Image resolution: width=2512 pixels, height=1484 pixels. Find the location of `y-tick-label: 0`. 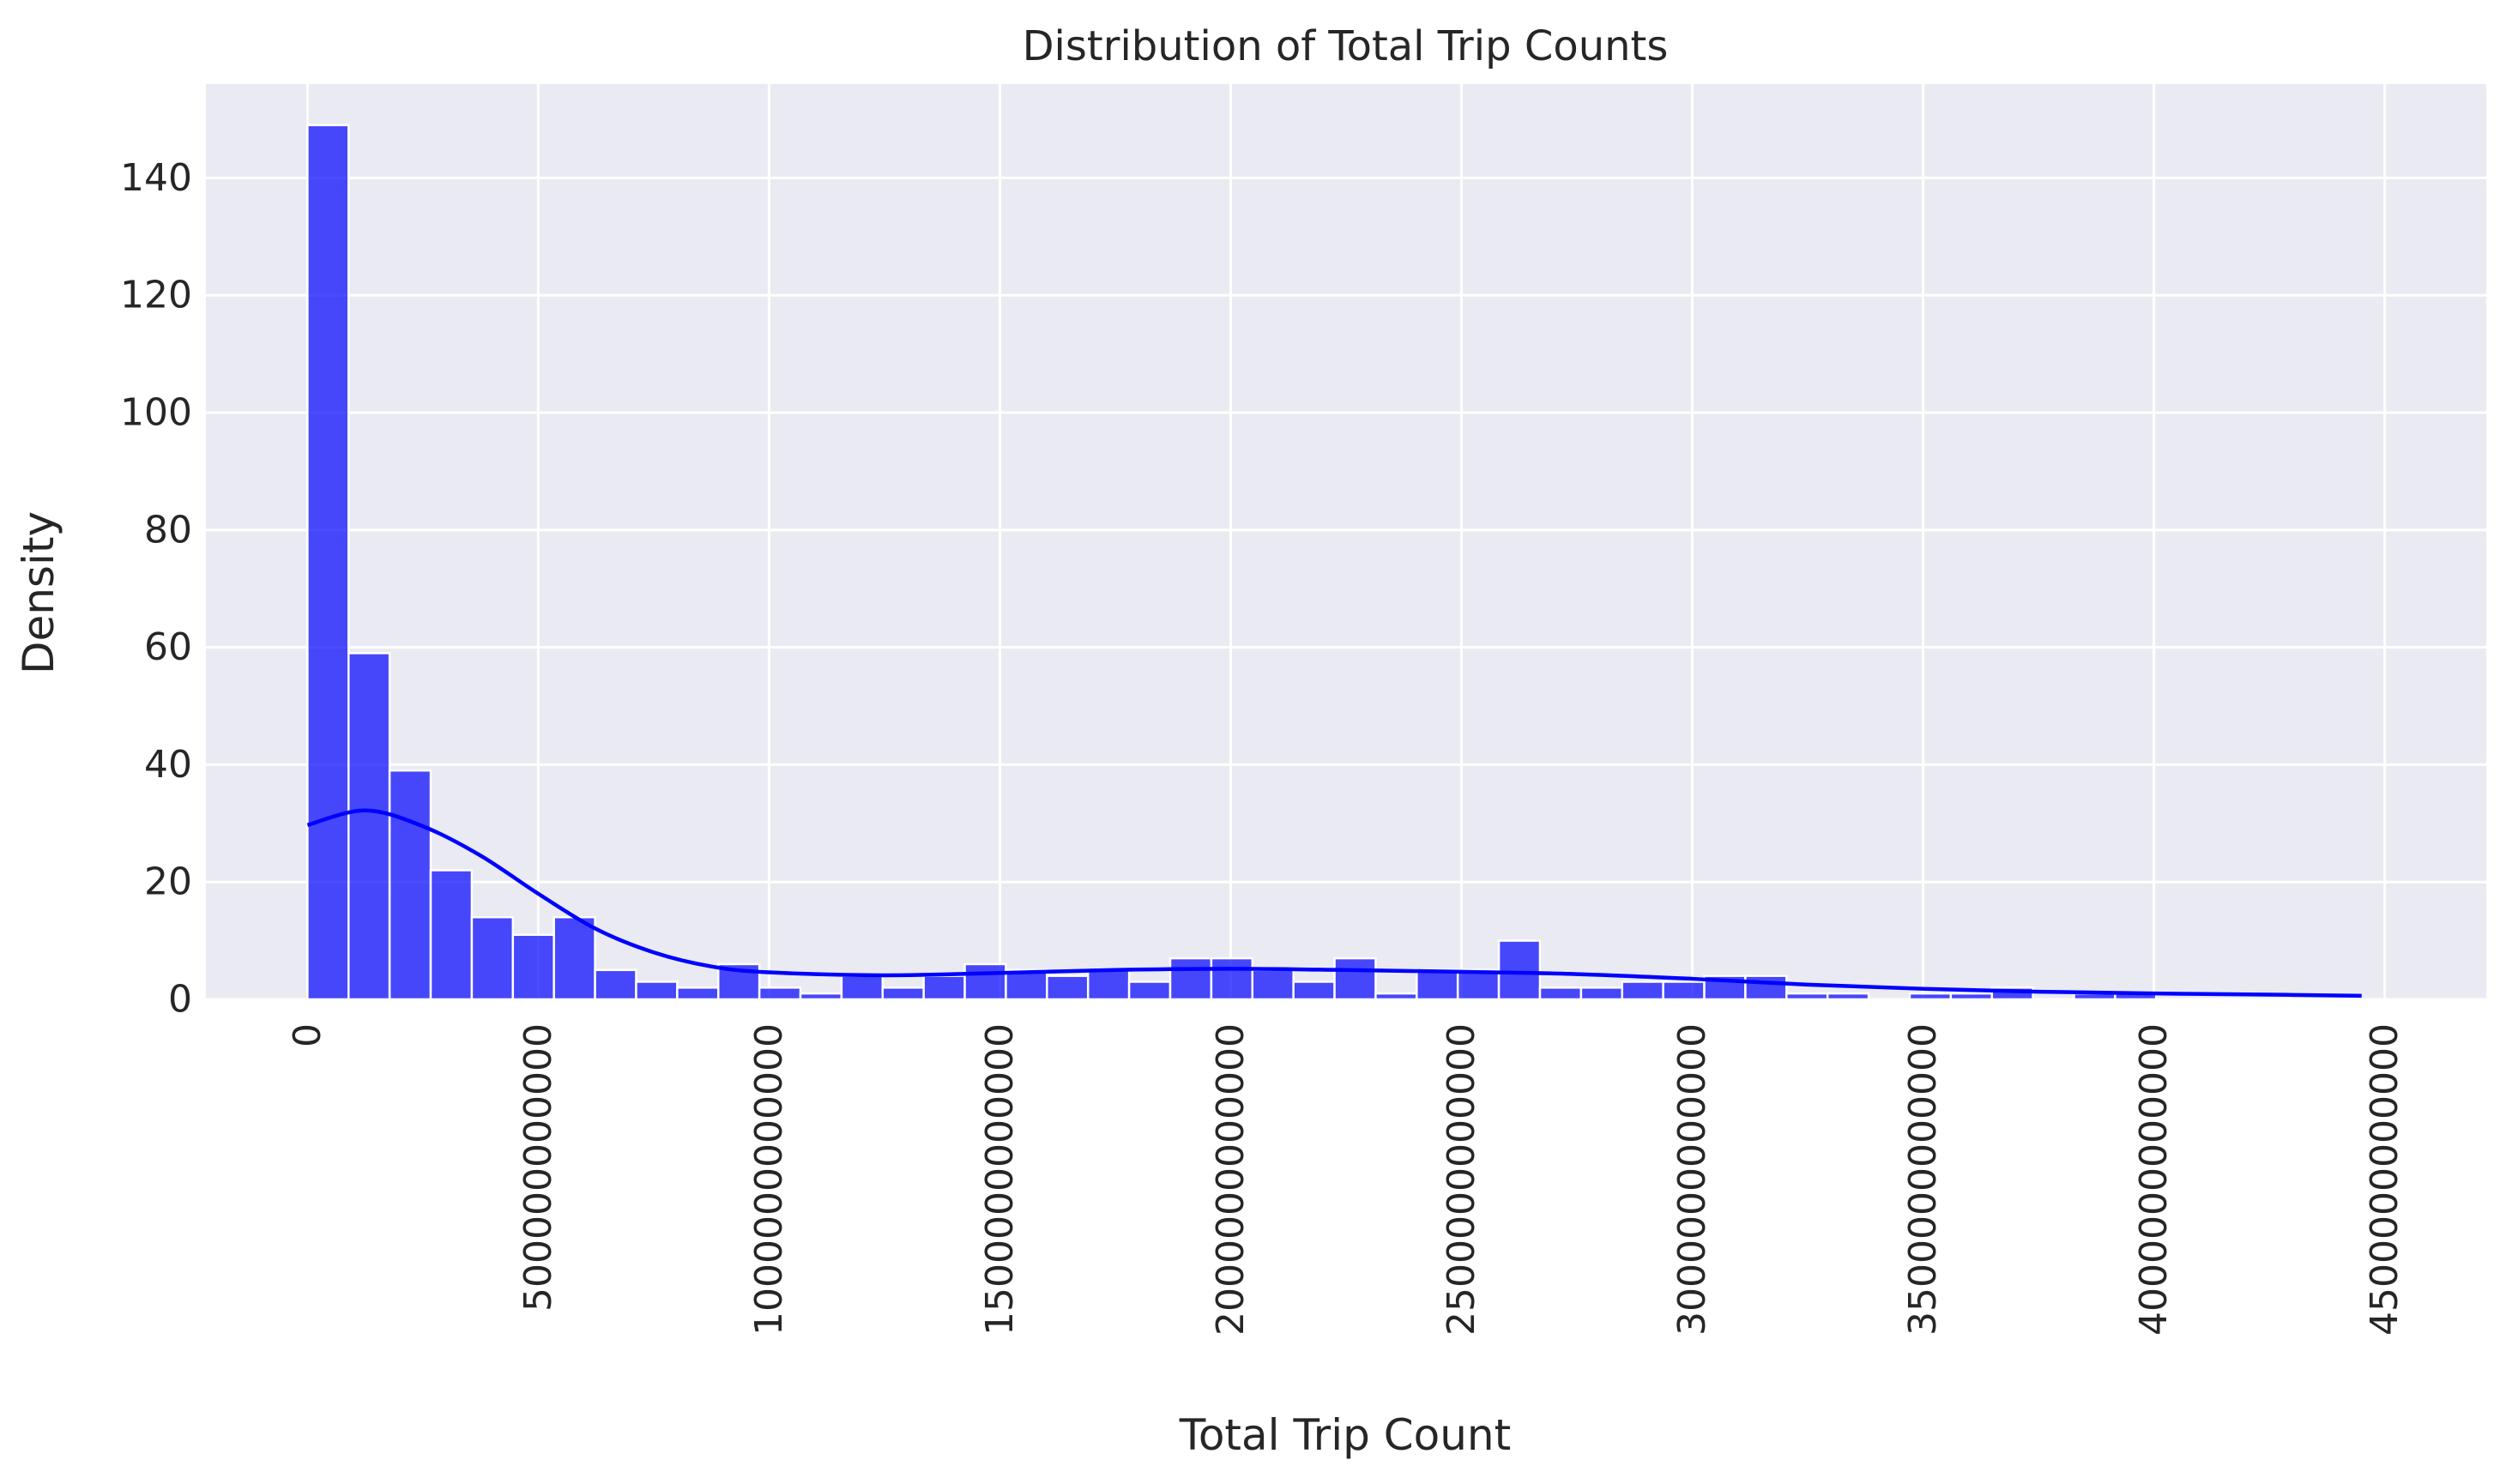

y-tick-label: 0 is located at coordinates (180, 1000).